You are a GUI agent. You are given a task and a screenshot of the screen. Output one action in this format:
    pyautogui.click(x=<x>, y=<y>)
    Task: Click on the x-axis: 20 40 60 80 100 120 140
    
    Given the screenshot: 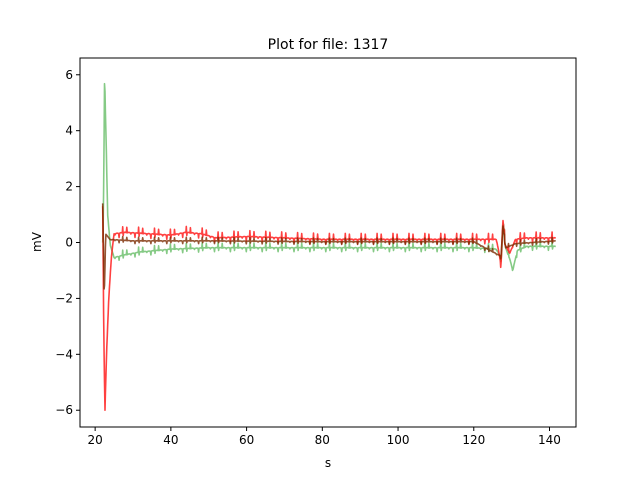 What is the action you would take?
    pyautogui.click(x=324, y=437)
    